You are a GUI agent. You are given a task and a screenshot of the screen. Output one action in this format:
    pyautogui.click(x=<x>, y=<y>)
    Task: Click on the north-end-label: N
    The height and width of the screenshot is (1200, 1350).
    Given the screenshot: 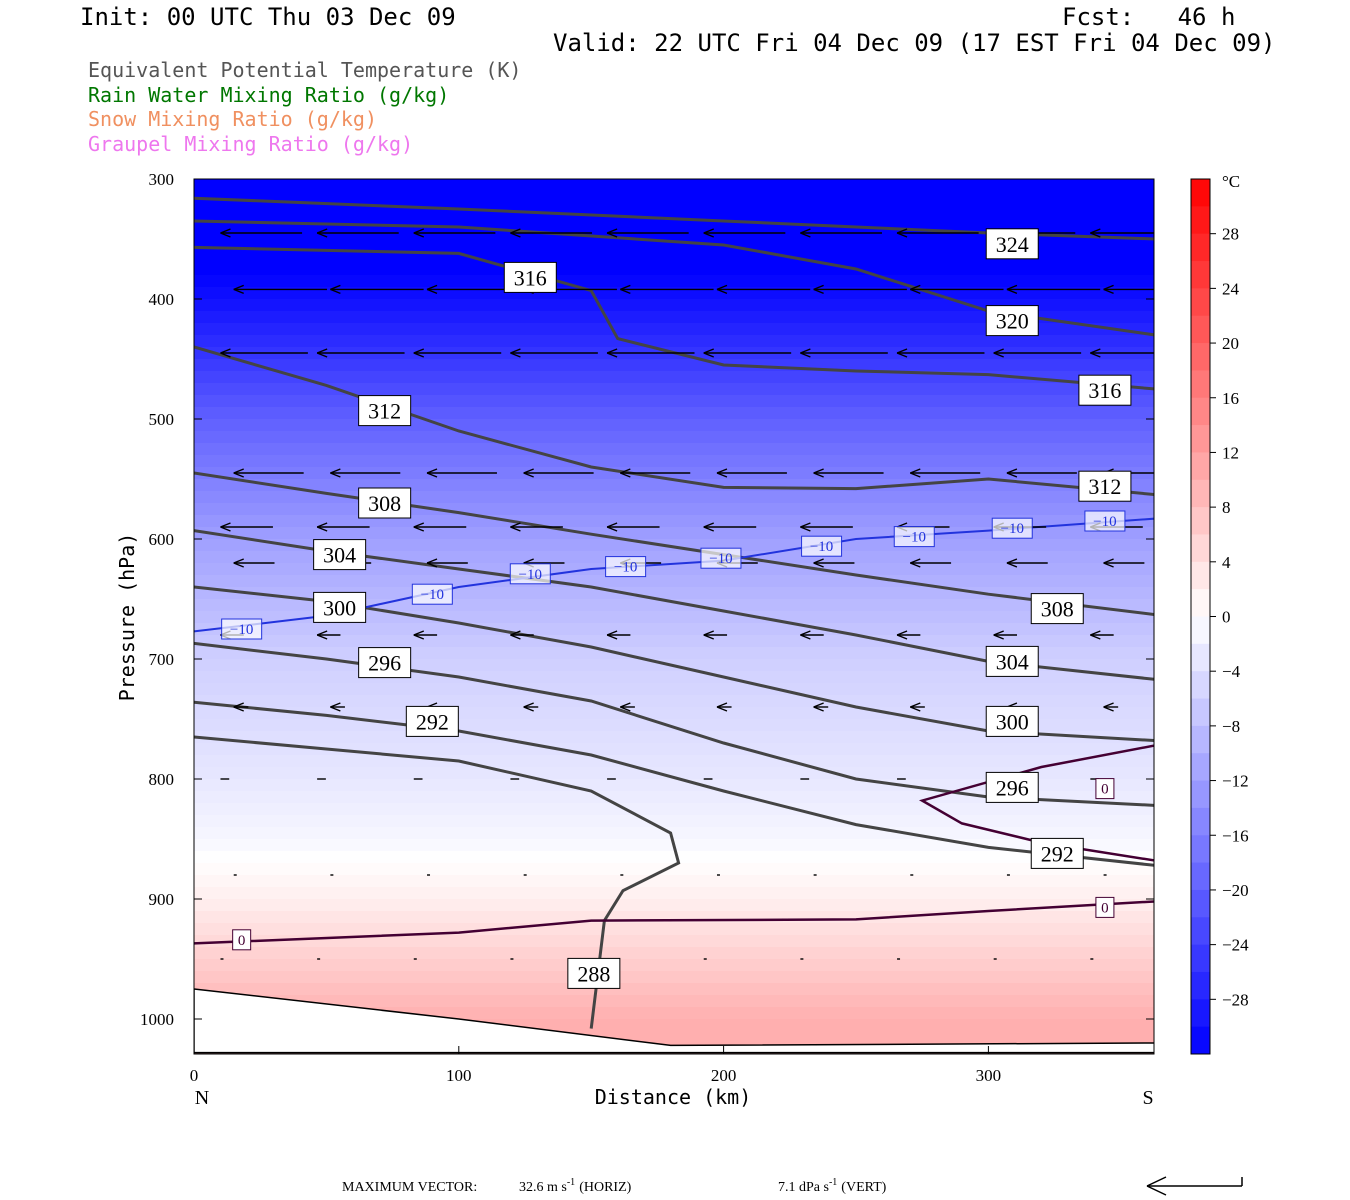 What is the action you would take?
    pyautogui.click(x=202, y=1098)
    